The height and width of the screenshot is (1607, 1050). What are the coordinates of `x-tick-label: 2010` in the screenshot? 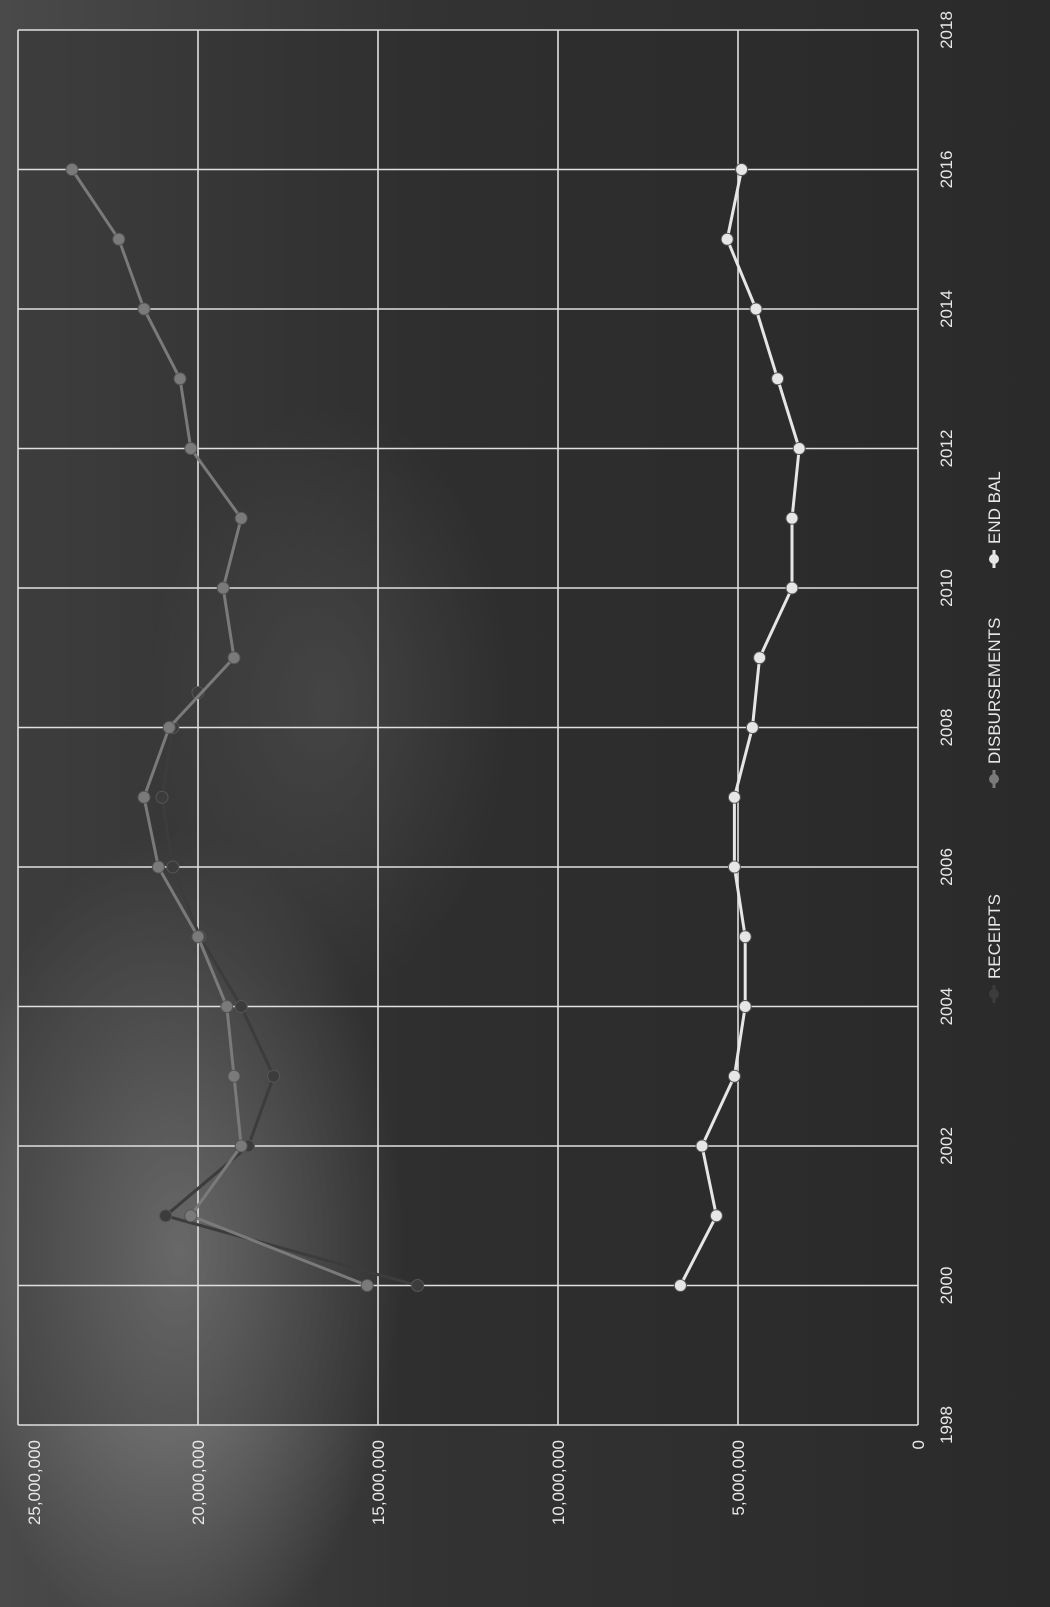 It's located at (946, 588).